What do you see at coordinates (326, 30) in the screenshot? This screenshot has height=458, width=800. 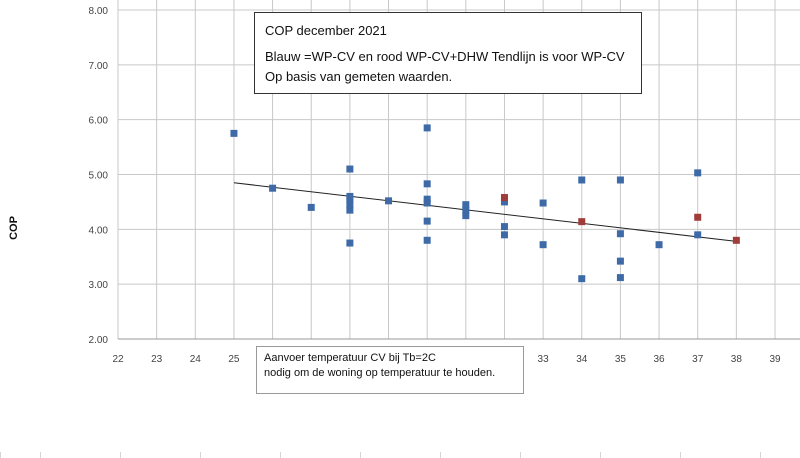 I see `chart-title: COP december 2021` at bounding box center [326, 30].